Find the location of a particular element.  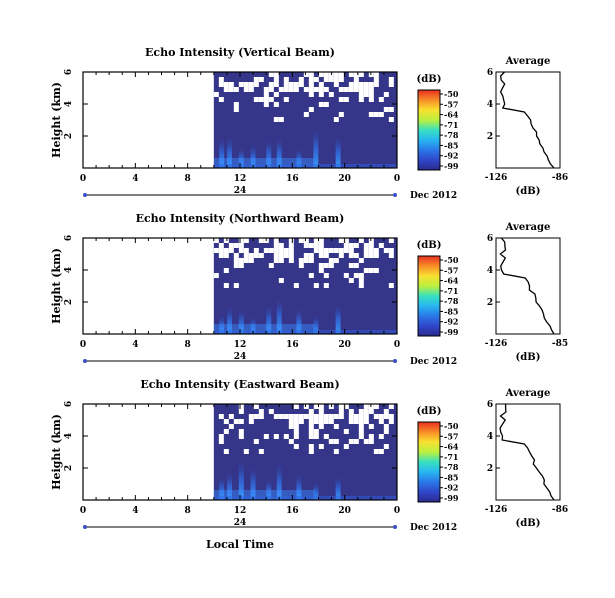

x-tick-label: 8 is located at coordinates (188, 179).